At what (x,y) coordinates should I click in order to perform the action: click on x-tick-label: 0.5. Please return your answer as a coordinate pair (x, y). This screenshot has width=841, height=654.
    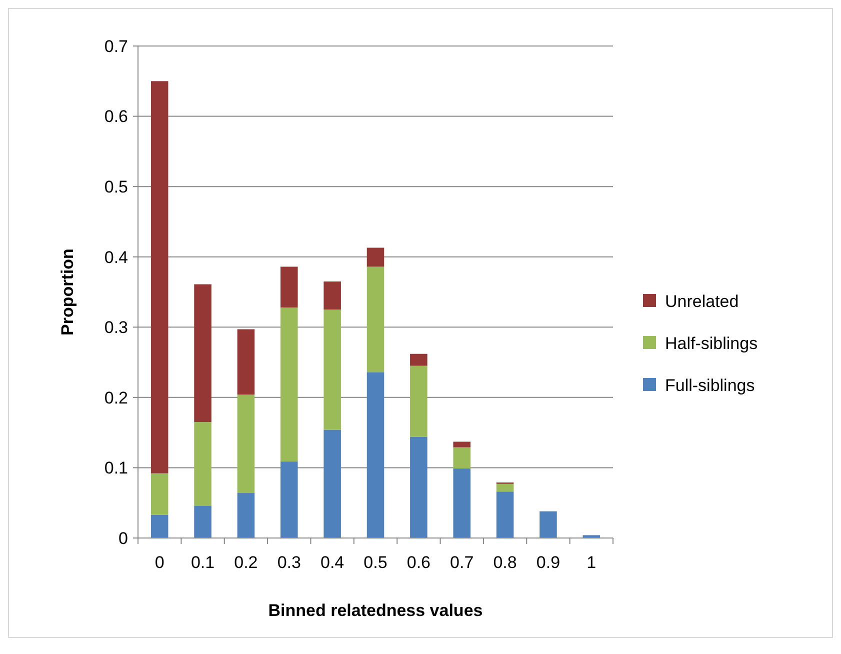
    Looking at the image, I should click on (376, 562).